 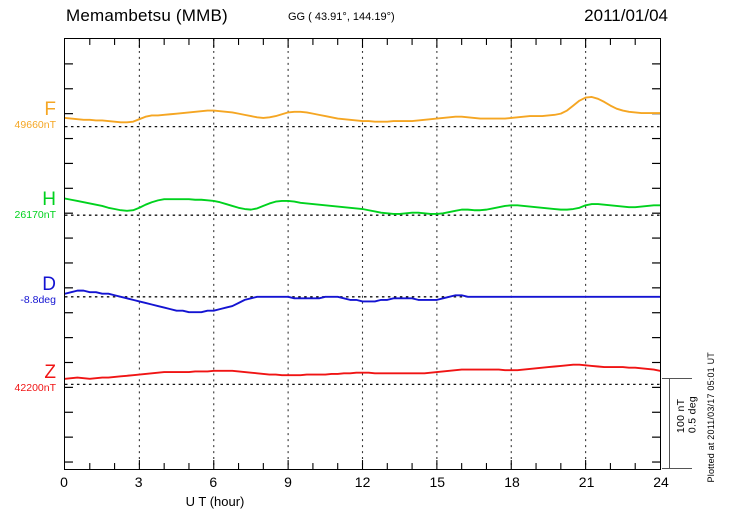 What do you see at coordinates (711, 417) in the screenshot?
I see `plotted-timestamp: Plotted at 2011/03/17 05:01 UT` at bounding box center [711, 417].